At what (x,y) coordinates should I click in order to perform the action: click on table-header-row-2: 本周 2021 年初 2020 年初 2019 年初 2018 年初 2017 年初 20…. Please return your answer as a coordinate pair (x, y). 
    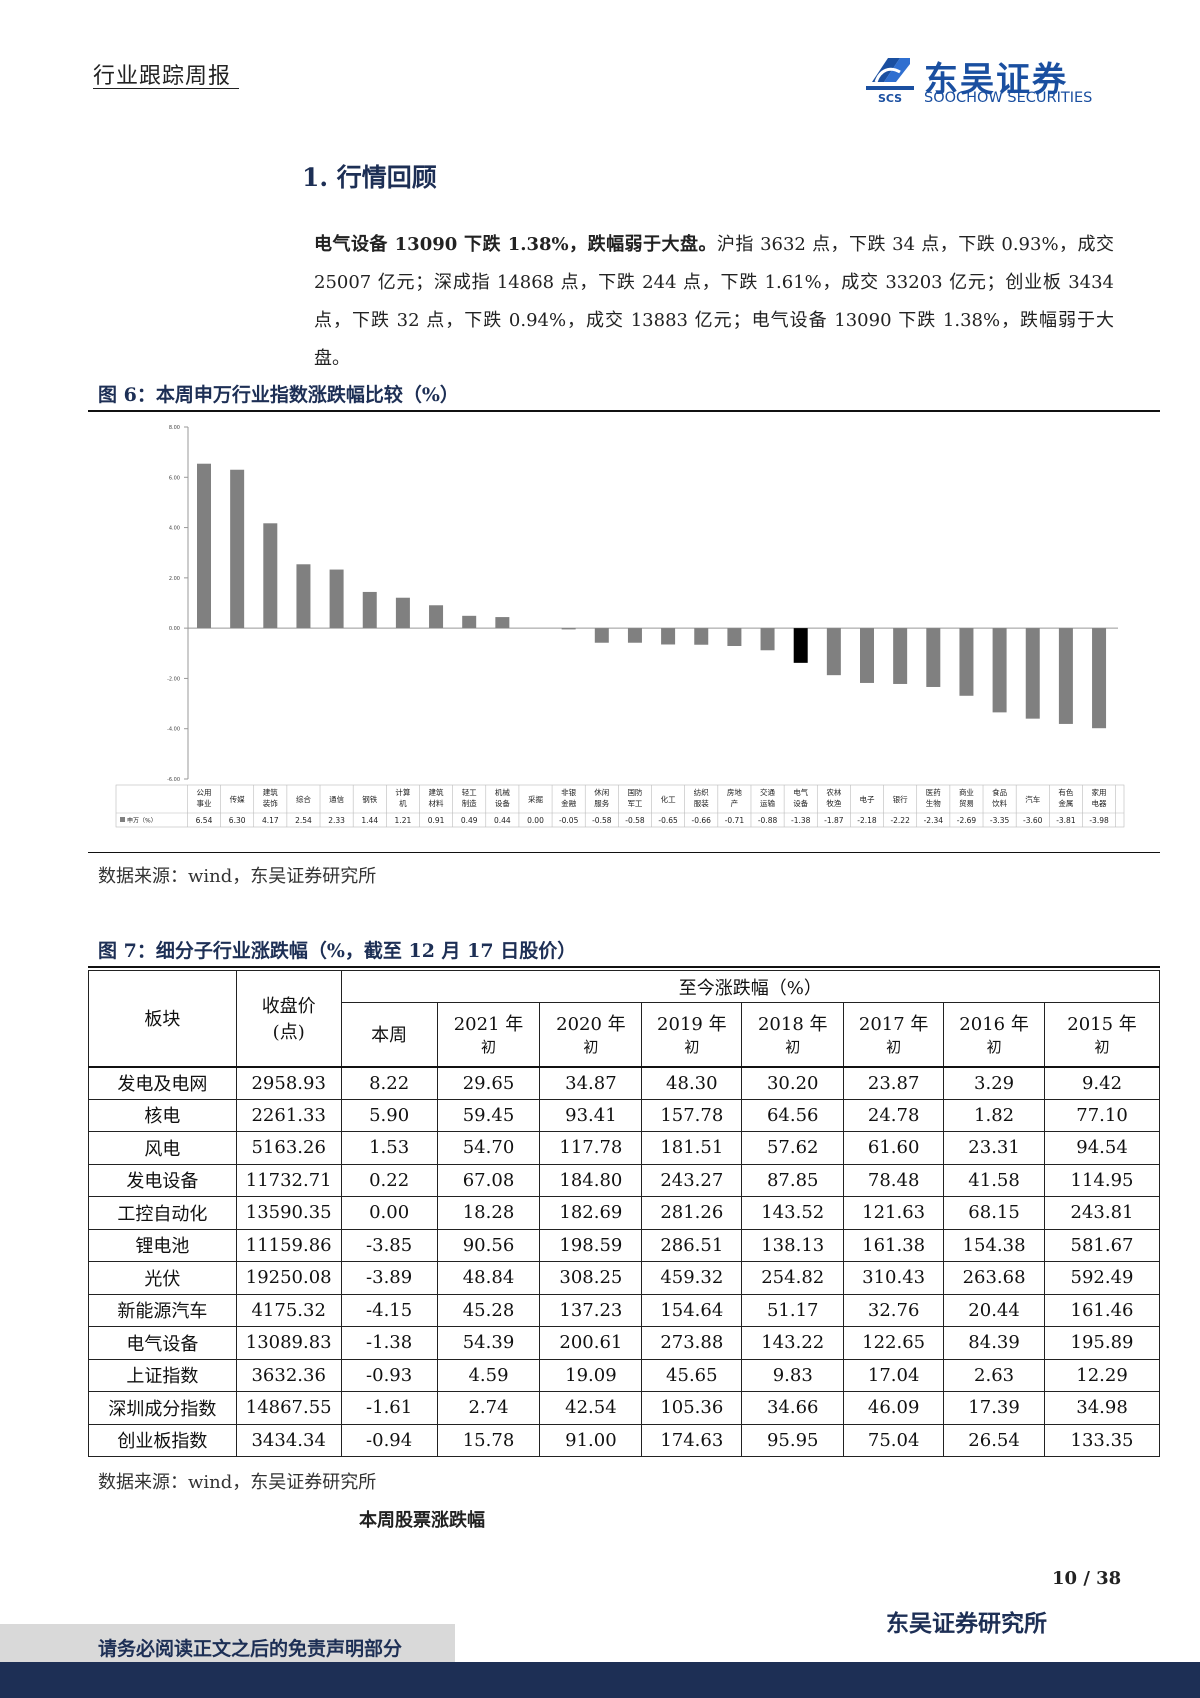
    Looking at the image, I should click on (624, 1034).